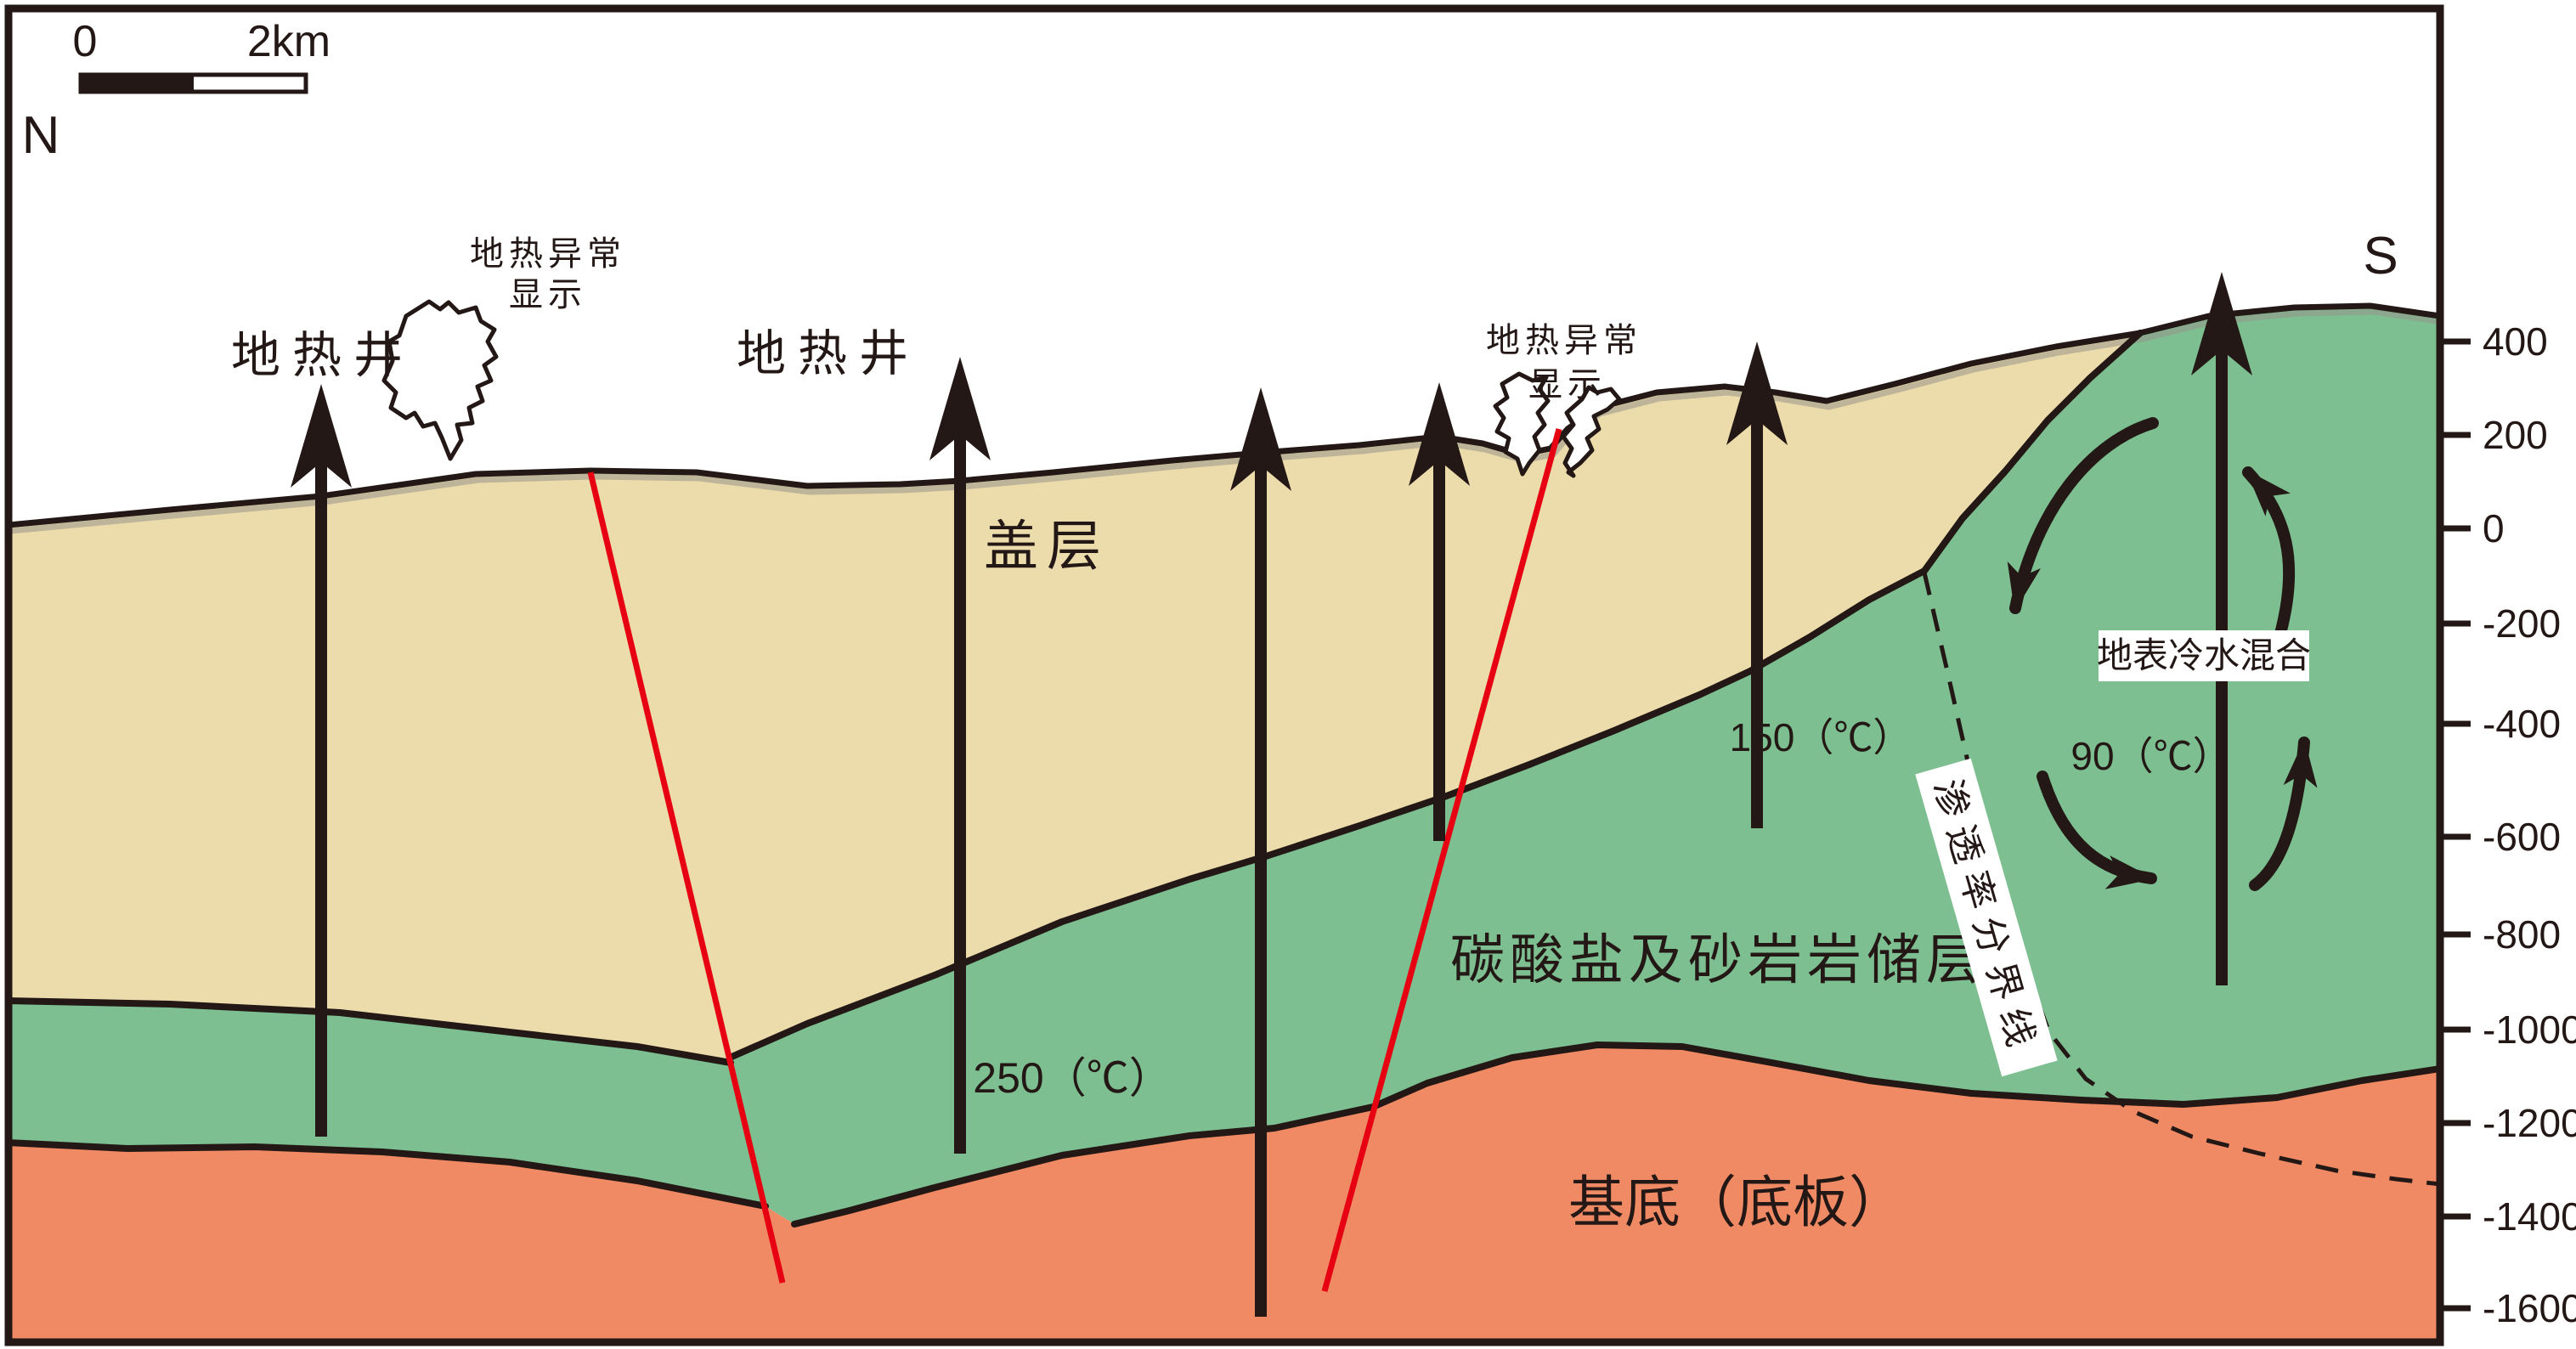 The width and height of the screenshot is (2576, 1349). Describe the element at coordinates (288, 41) in the screenshot. I see `scale-end-label: 2km` at that location.